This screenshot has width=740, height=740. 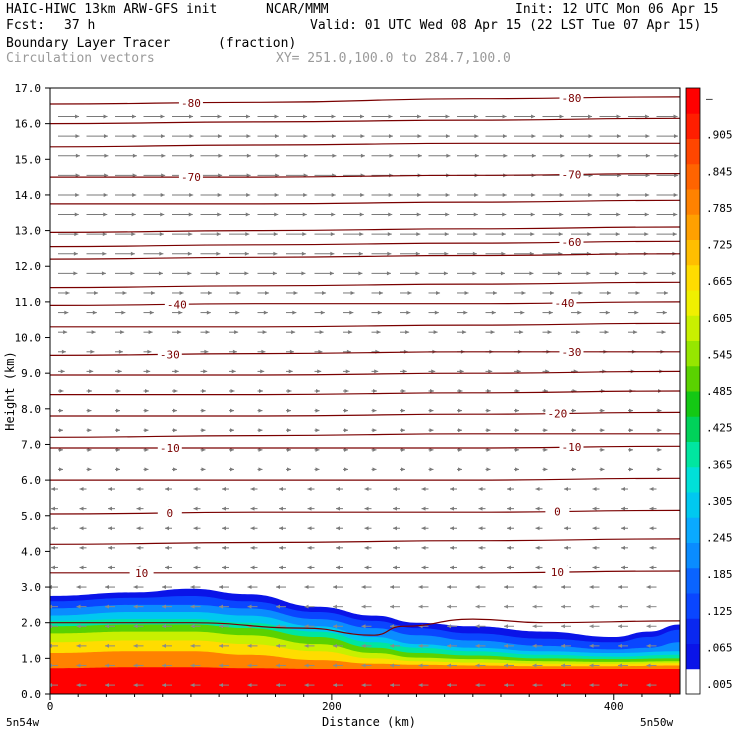 What do you see at coordinates (88, 43) in the screenshot?
I see `field-name: Boundary Layer Tracer` at bounding box center [88, 43].